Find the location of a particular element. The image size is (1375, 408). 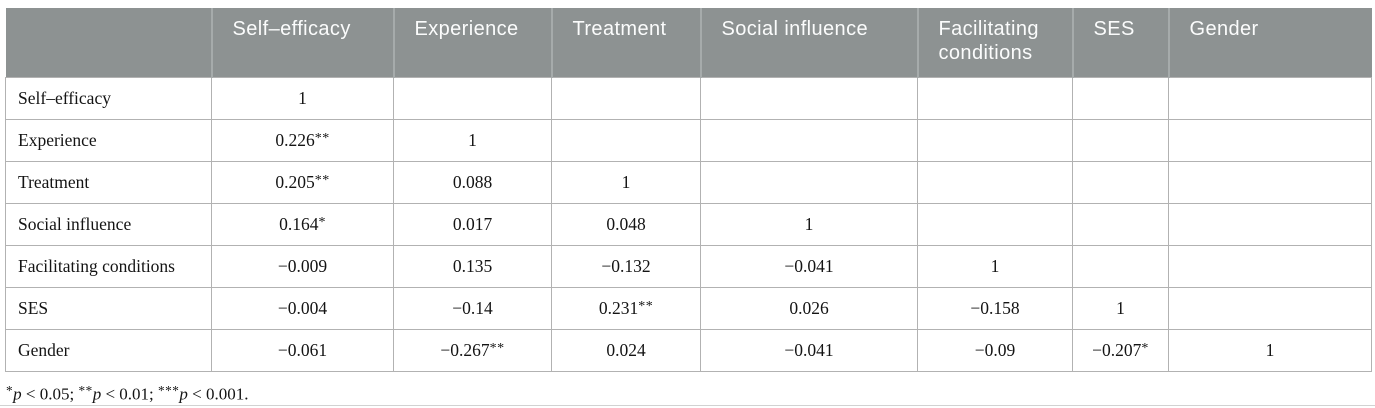

figure-bottom-rule is located at coordinates (687, 405).